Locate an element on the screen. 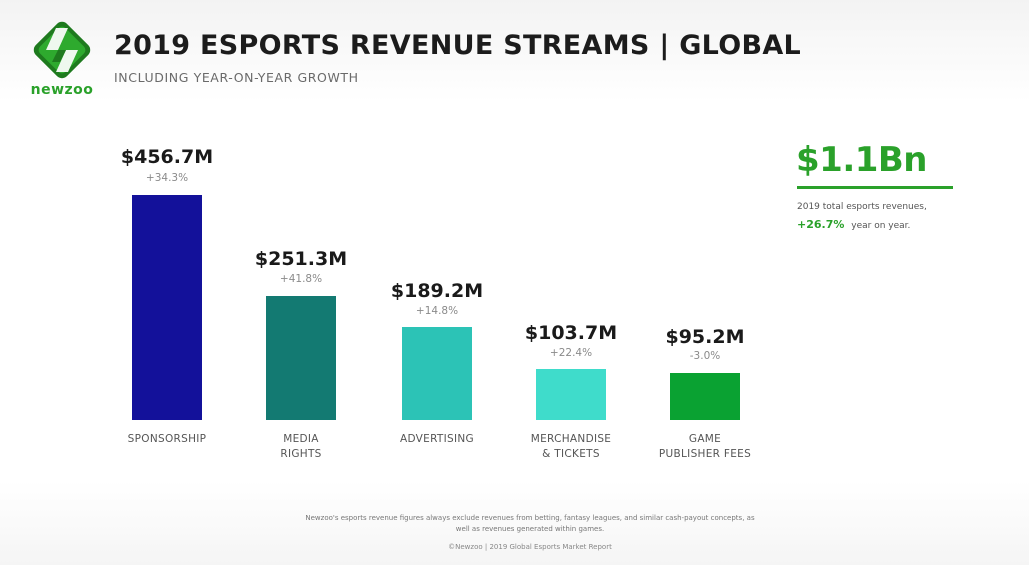 Image resolution: width=1029 pixels, height=565 pixels. bar-label: ADVERTISING is located at coordinates (437, 439).